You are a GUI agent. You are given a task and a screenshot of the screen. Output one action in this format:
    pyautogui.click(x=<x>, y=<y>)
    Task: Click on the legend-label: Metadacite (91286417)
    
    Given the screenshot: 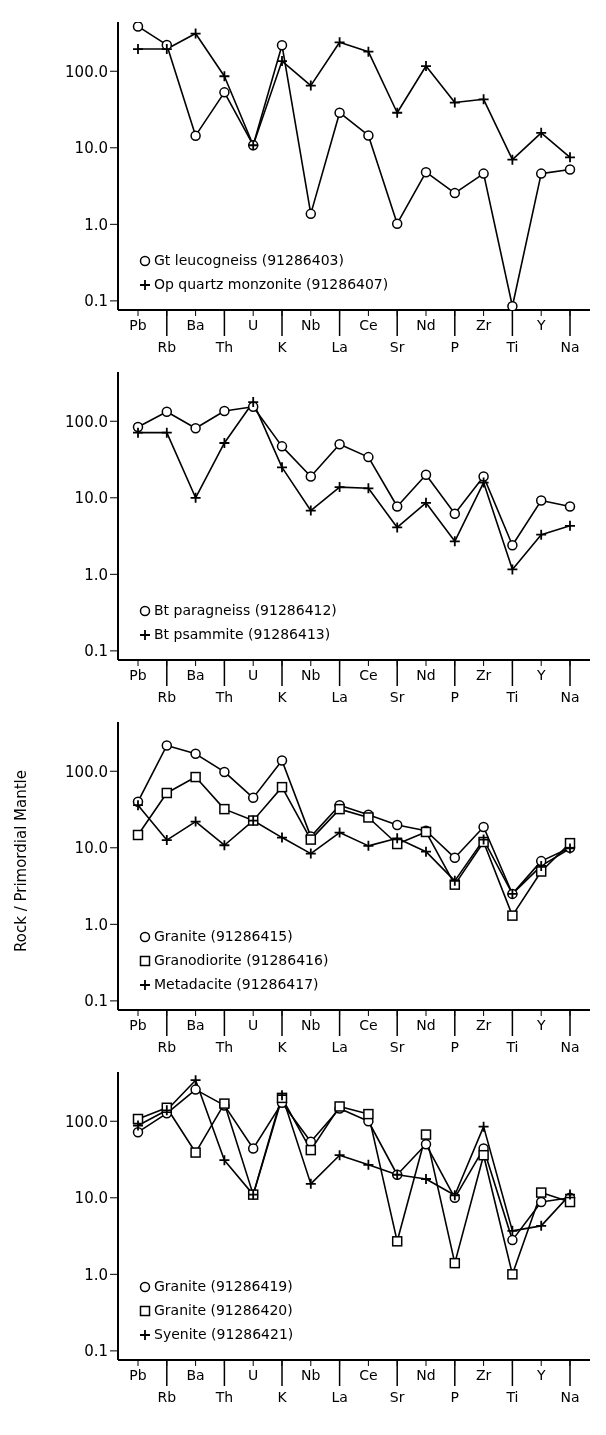 What is the action you would take?
    pyautogui.click(x=236, y=984)
    